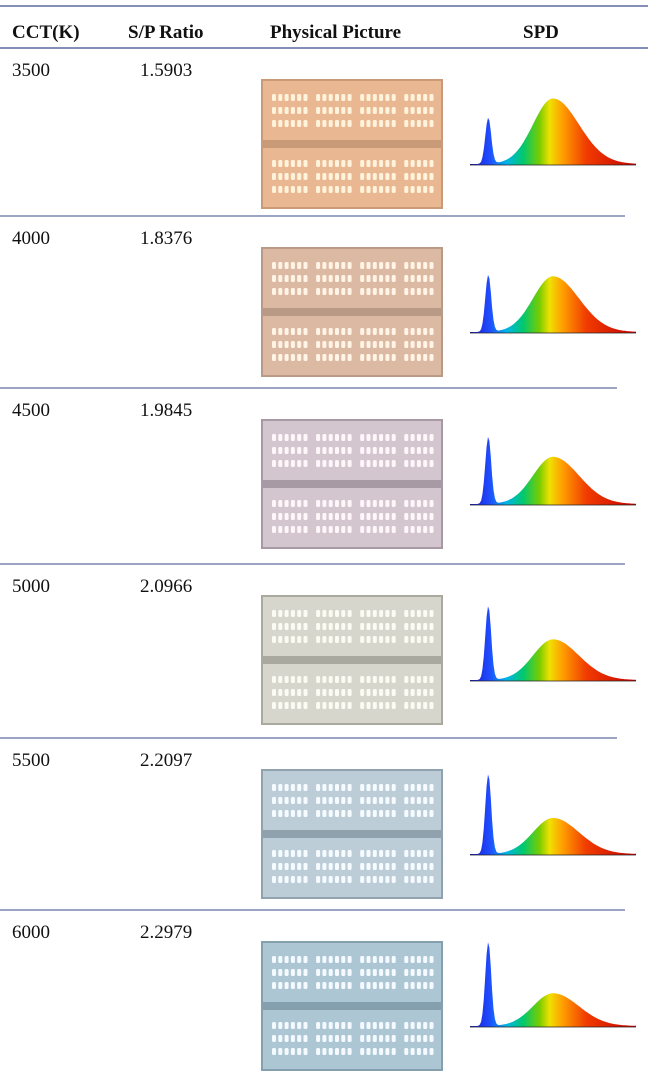 The width and height of the screenshot is (648, 1088). I want to click on spd-curve, so click(553, 984).